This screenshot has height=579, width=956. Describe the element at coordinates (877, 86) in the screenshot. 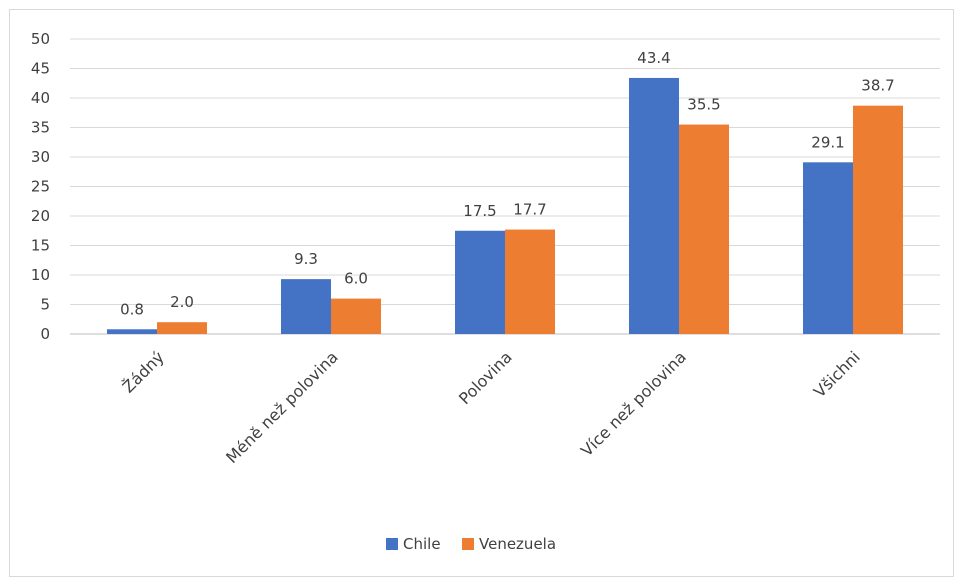

I see `data-label: 38.7` at that location.